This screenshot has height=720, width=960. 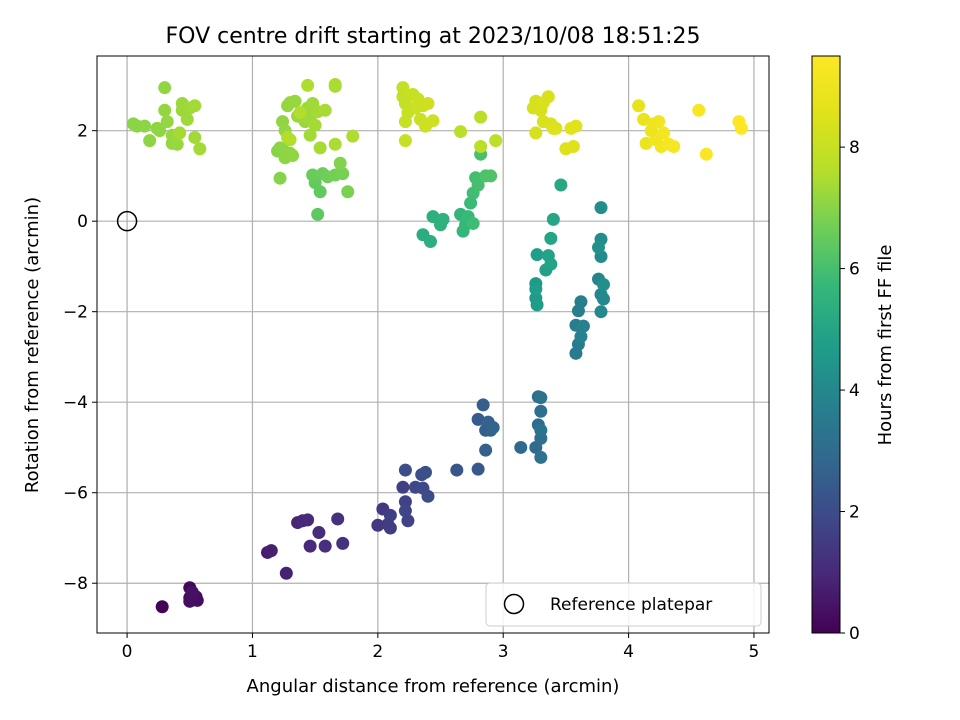 What do you see at coordinates (854, 513) in the screenshot?
I see `colorbar-tick-label: 2` at bounding box center [854, 513].